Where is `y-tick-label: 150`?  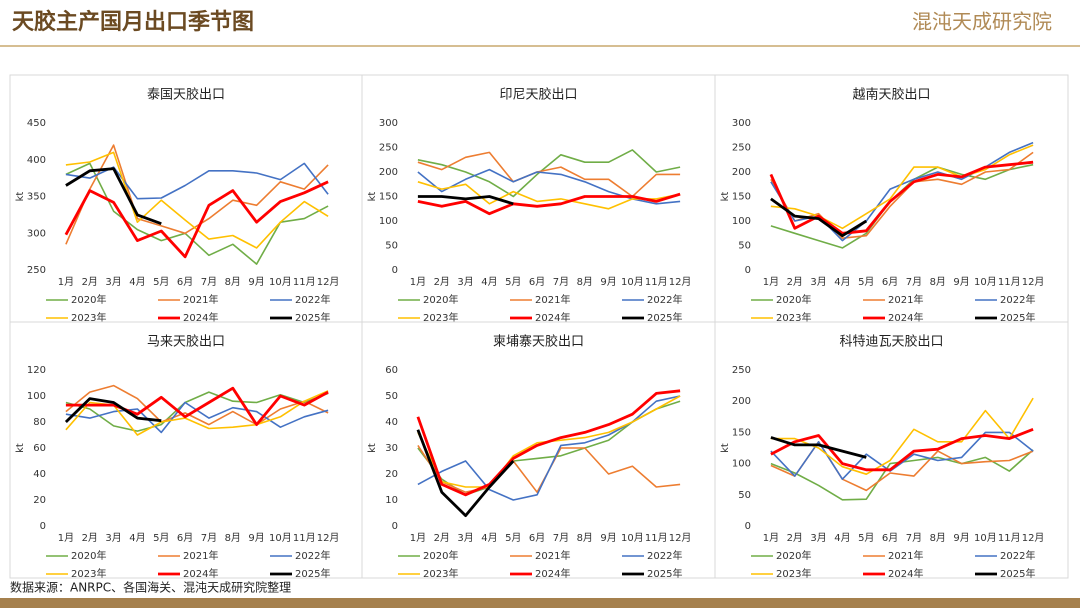
y-tick-label: 150 is located at coordinates (741, 197).